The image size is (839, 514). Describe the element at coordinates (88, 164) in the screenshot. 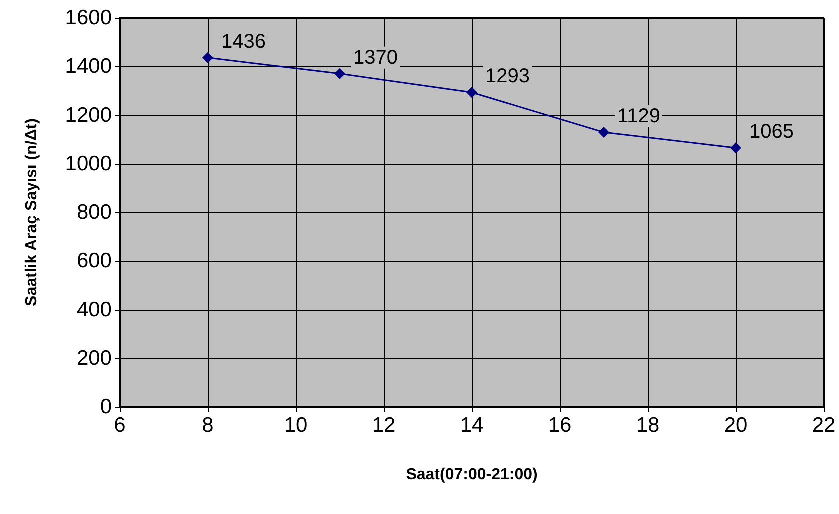

I see `y-tick-label: 1000` at that location.